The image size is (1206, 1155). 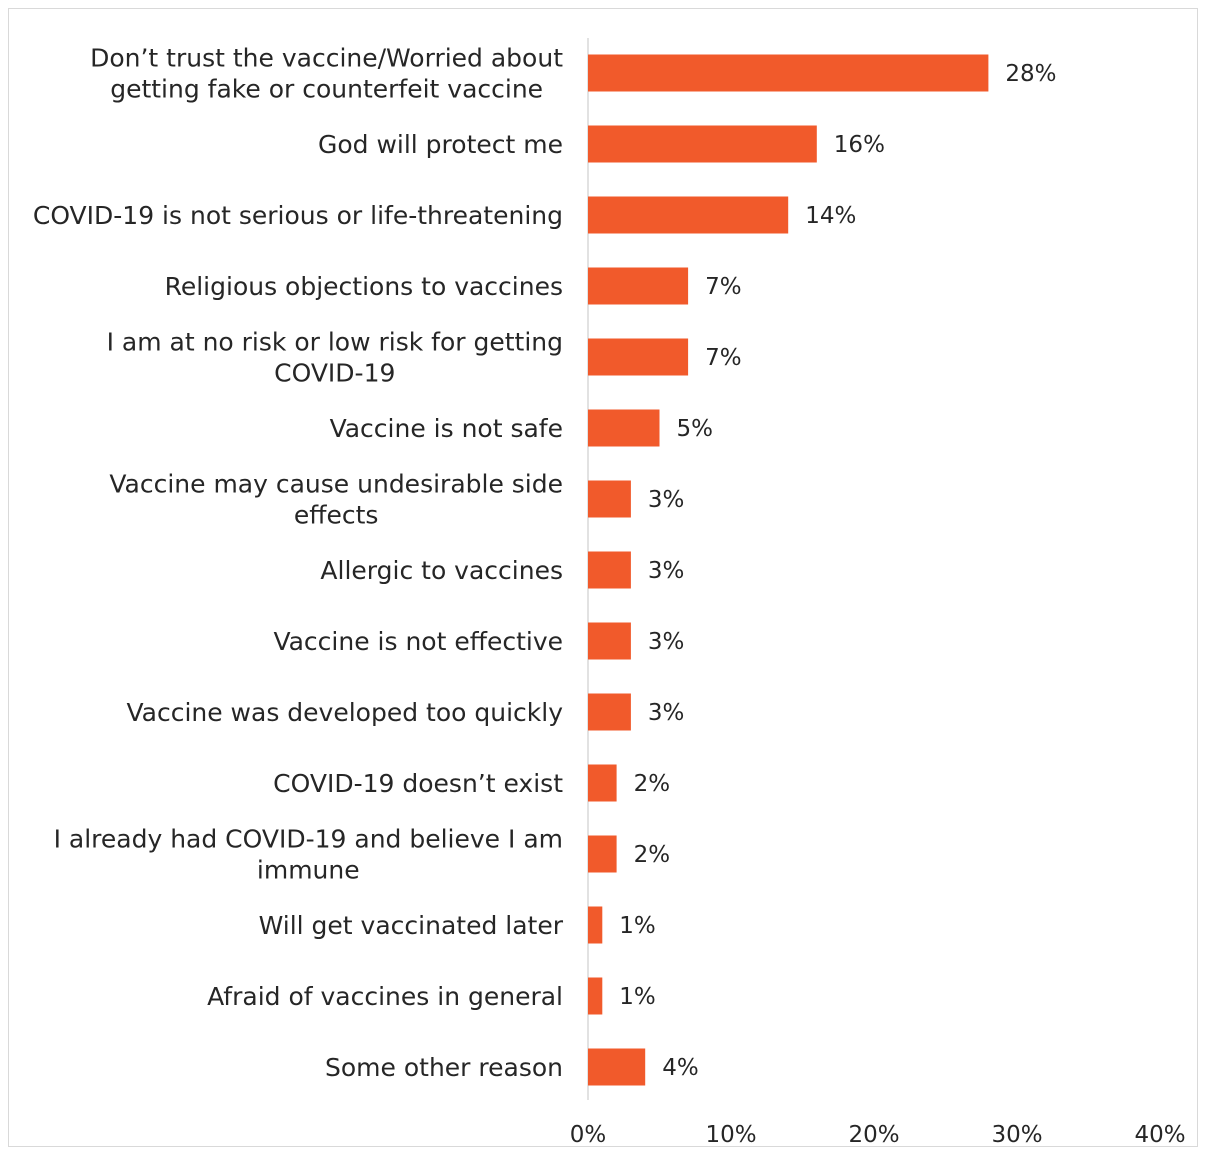 I want to click on category-label: immune, so click(x=308, y=870).